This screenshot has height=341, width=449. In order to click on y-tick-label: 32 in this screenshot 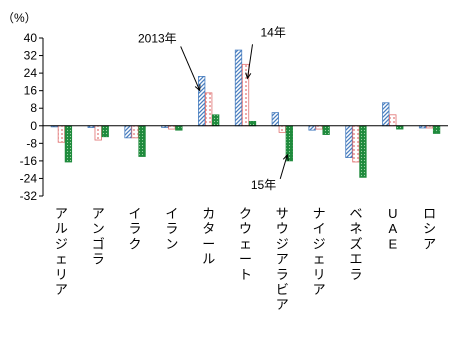, I will do `click(31, 56)`.